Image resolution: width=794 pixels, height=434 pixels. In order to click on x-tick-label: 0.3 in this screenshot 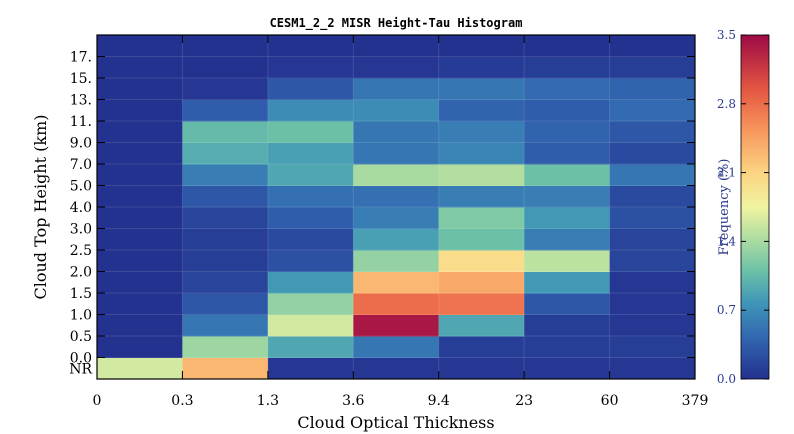, I will do `click(182, 401)`.